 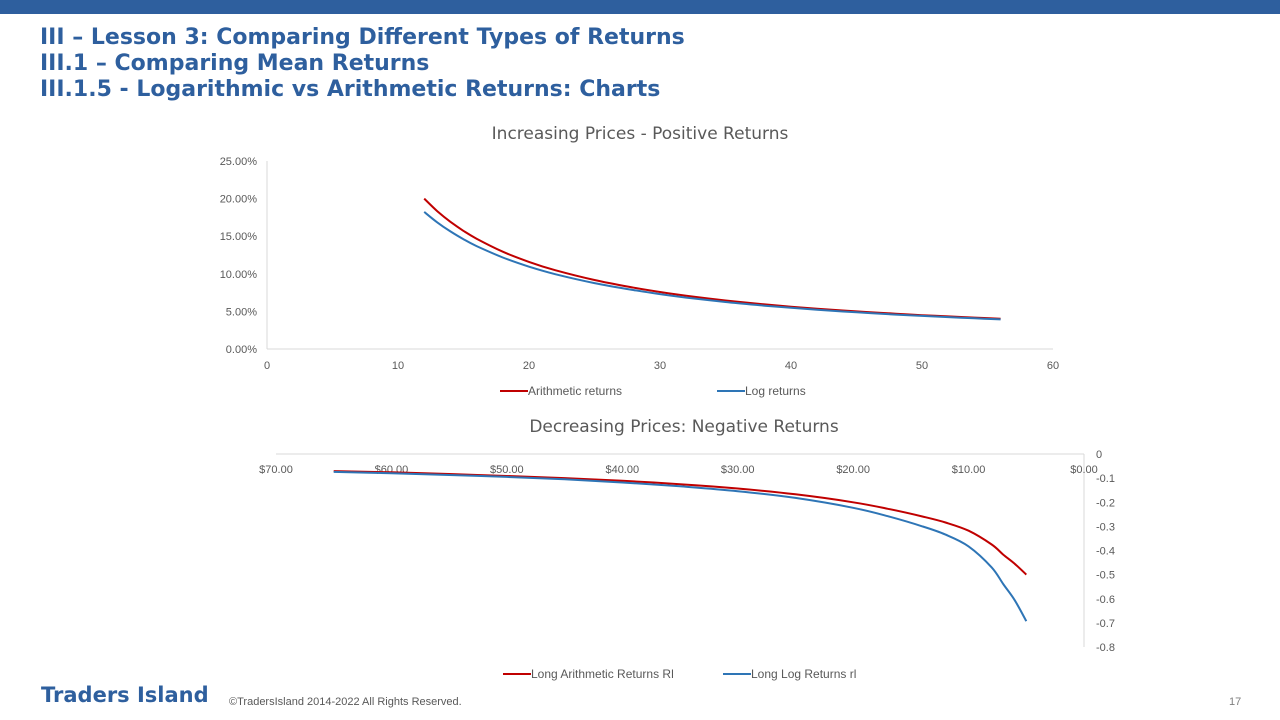 What do you see at coordinates (622, 470) in the screenshot?
I see `x-tick-label: $40.00` at bounding box center [622, 470].